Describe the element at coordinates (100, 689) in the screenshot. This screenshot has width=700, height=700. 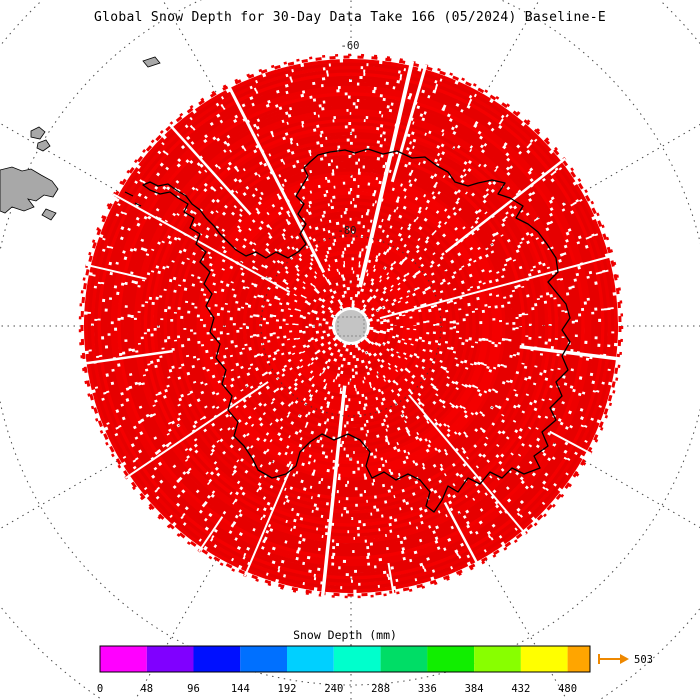
I see `colorbar-tick-label: 0` at that location.